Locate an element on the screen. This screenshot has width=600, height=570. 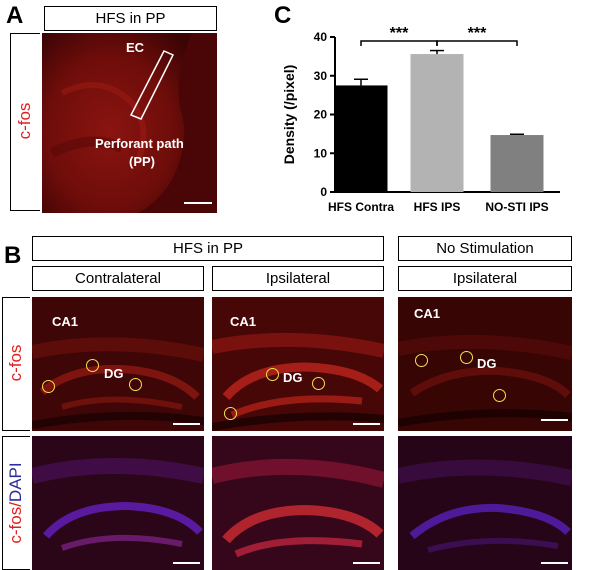
micrograph-cfos-ipsilateral-hfs is located at coordinates (298, 364).